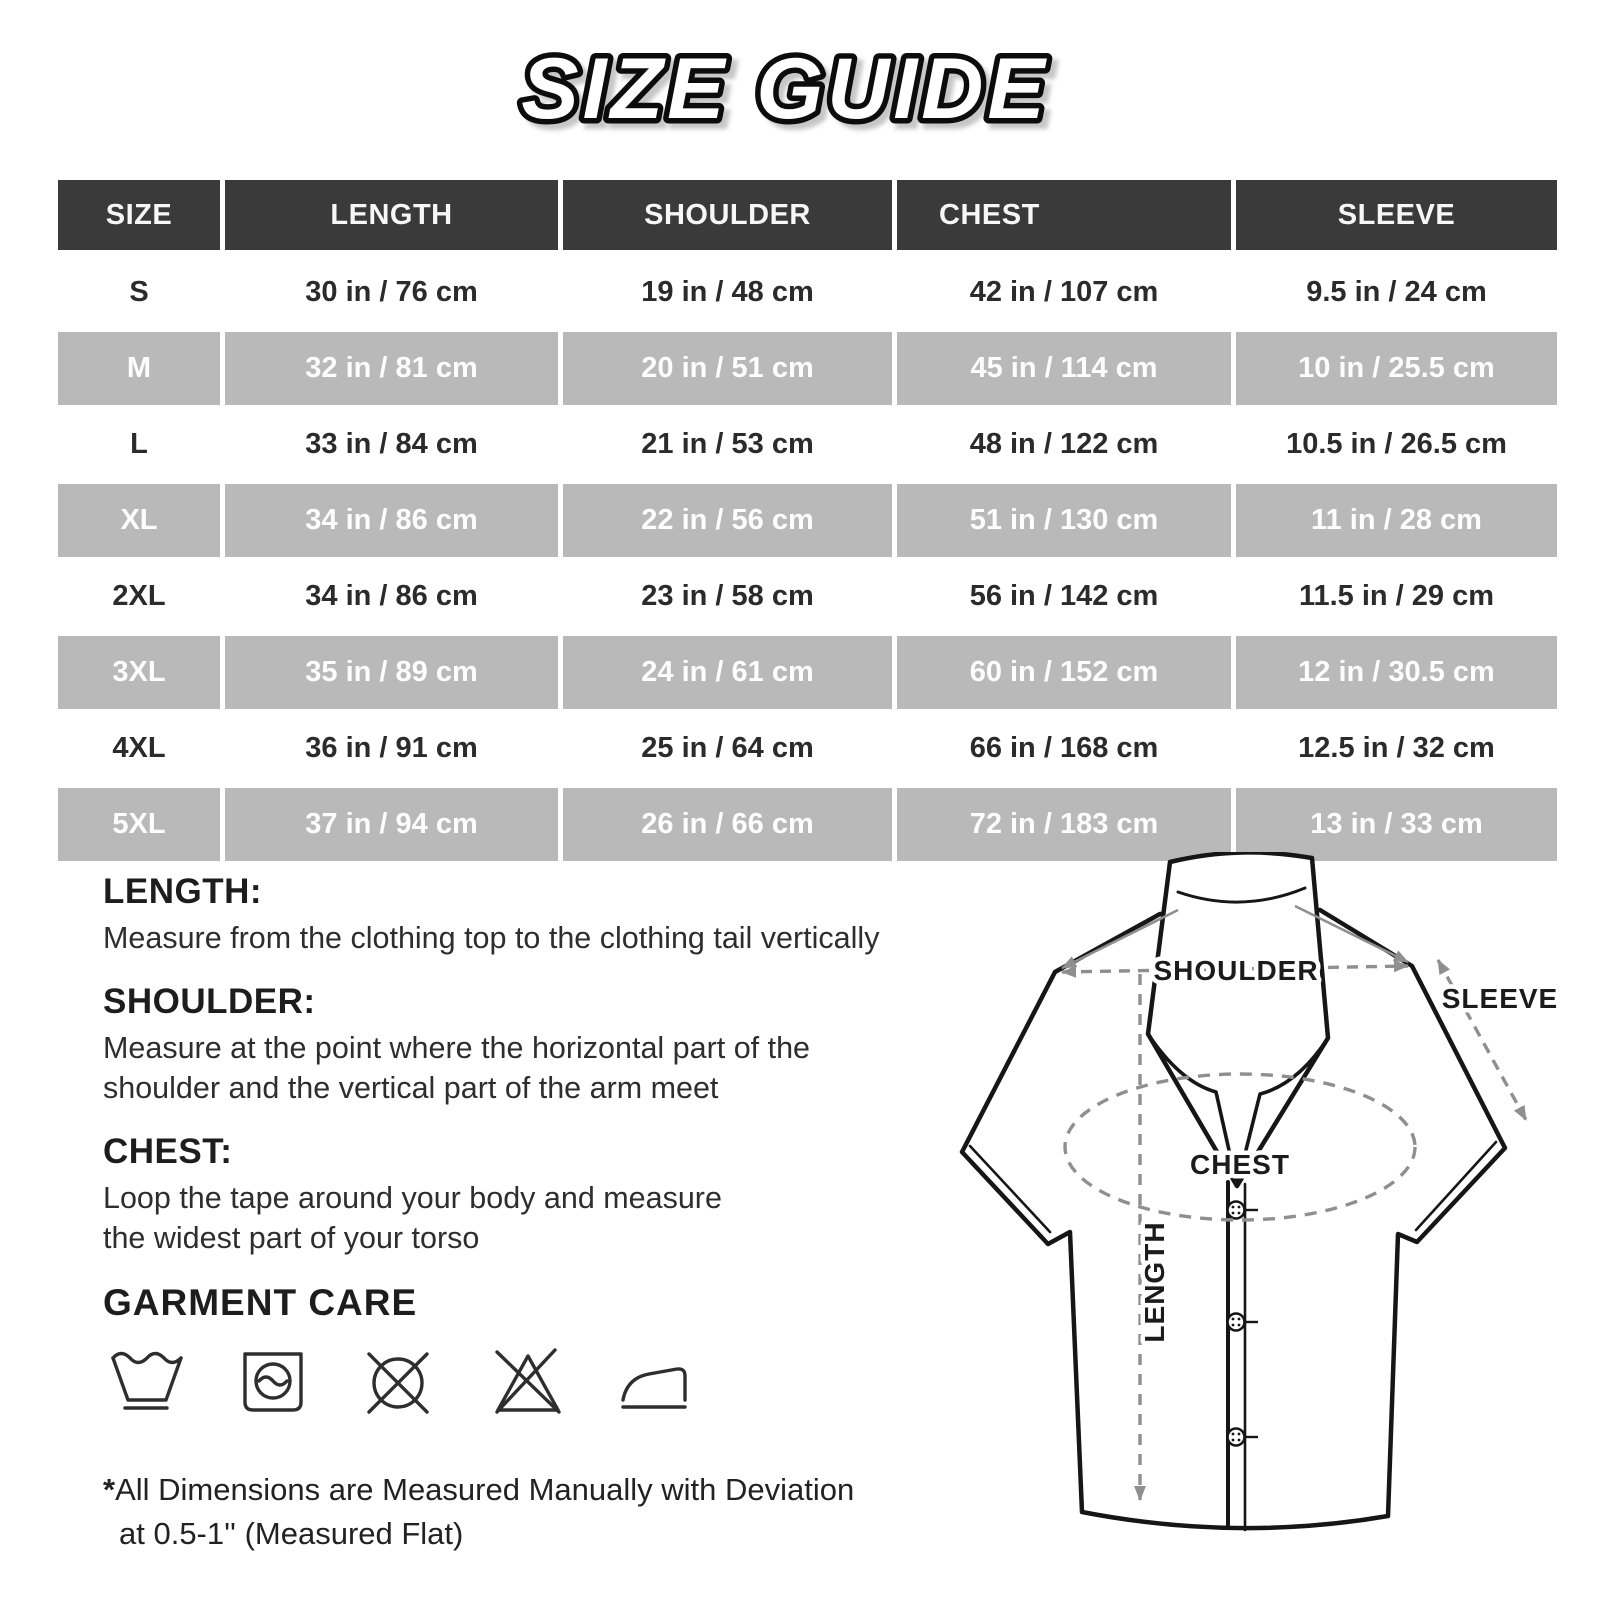  Describe the element at coordinates (790, 95) in the screenshot. I see `title-shadow: SIZE GUIDE` at that location.